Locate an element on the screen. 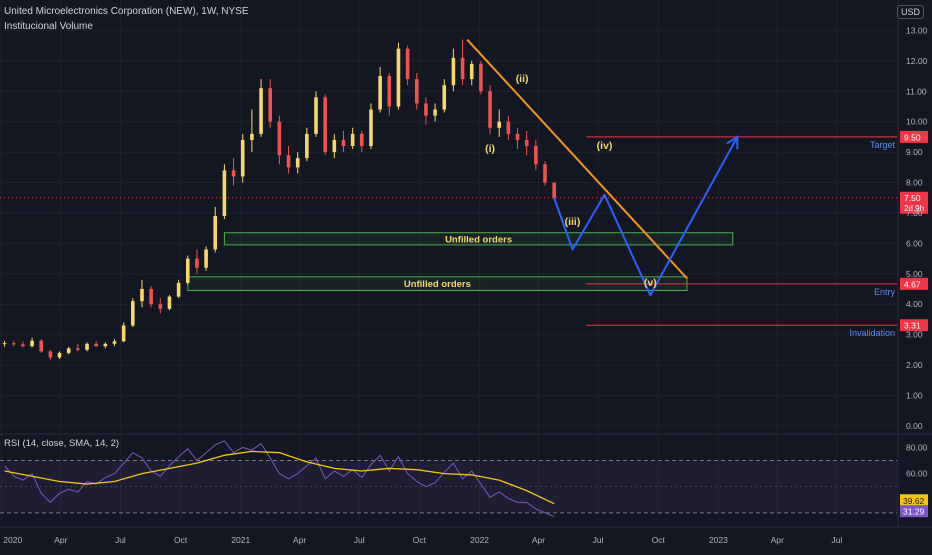  price-tick-label: 13.00 is located at coordinates (917, 30).